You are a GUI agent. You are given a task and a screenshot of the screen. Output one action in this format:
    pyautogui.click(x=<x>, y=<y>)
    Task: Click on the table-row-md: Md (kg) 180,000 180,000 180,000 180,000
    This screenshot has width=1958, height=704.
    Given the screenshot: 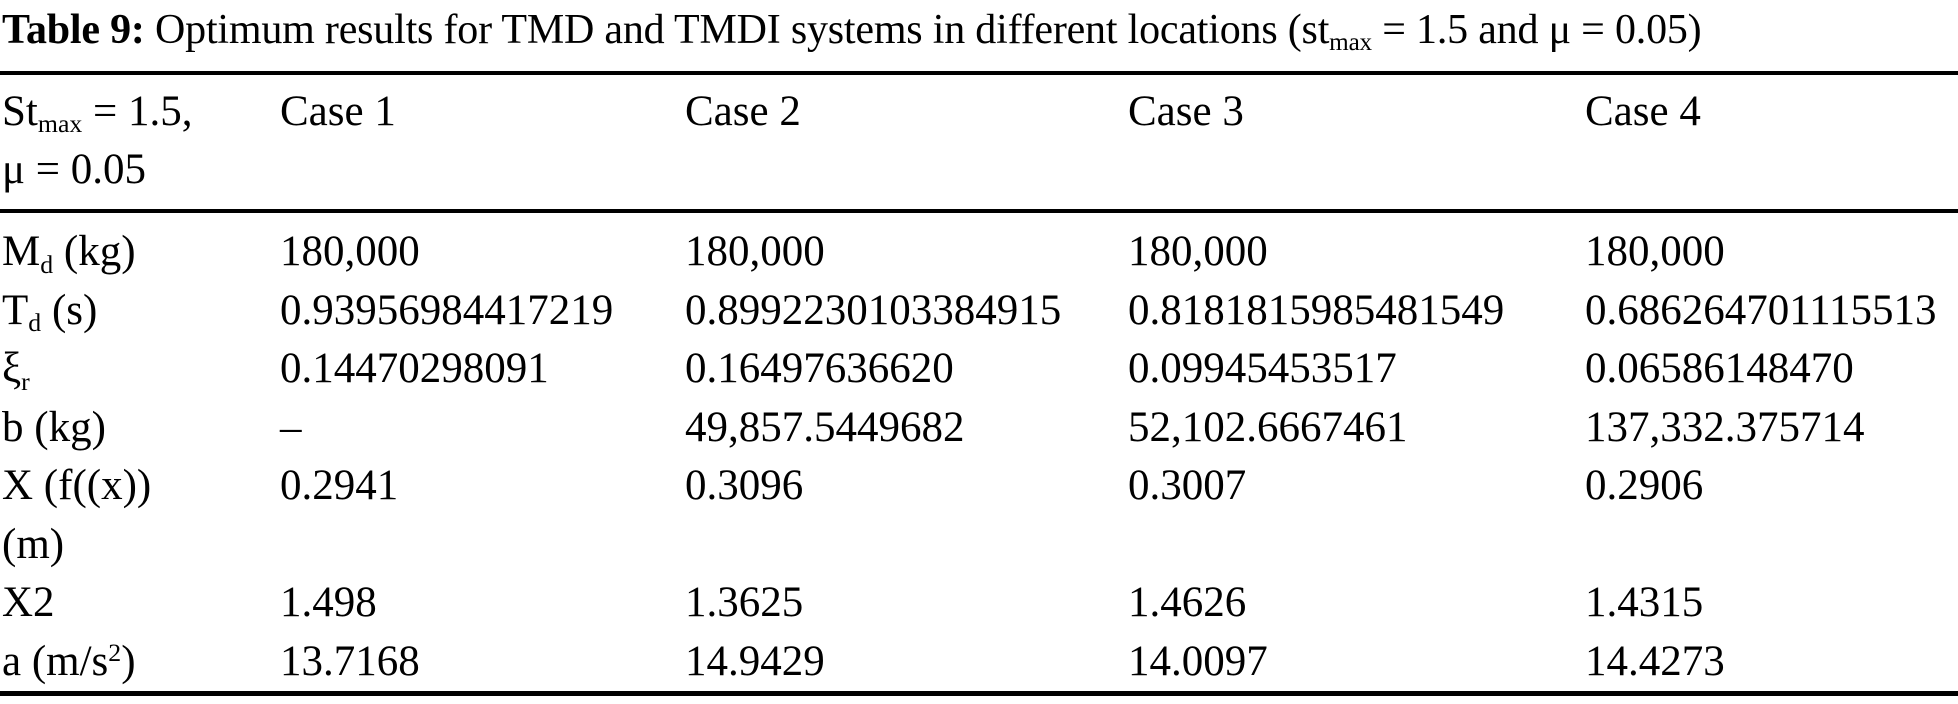 What is the action you would take?
    pyautogui.click(x=979, y=246)
    